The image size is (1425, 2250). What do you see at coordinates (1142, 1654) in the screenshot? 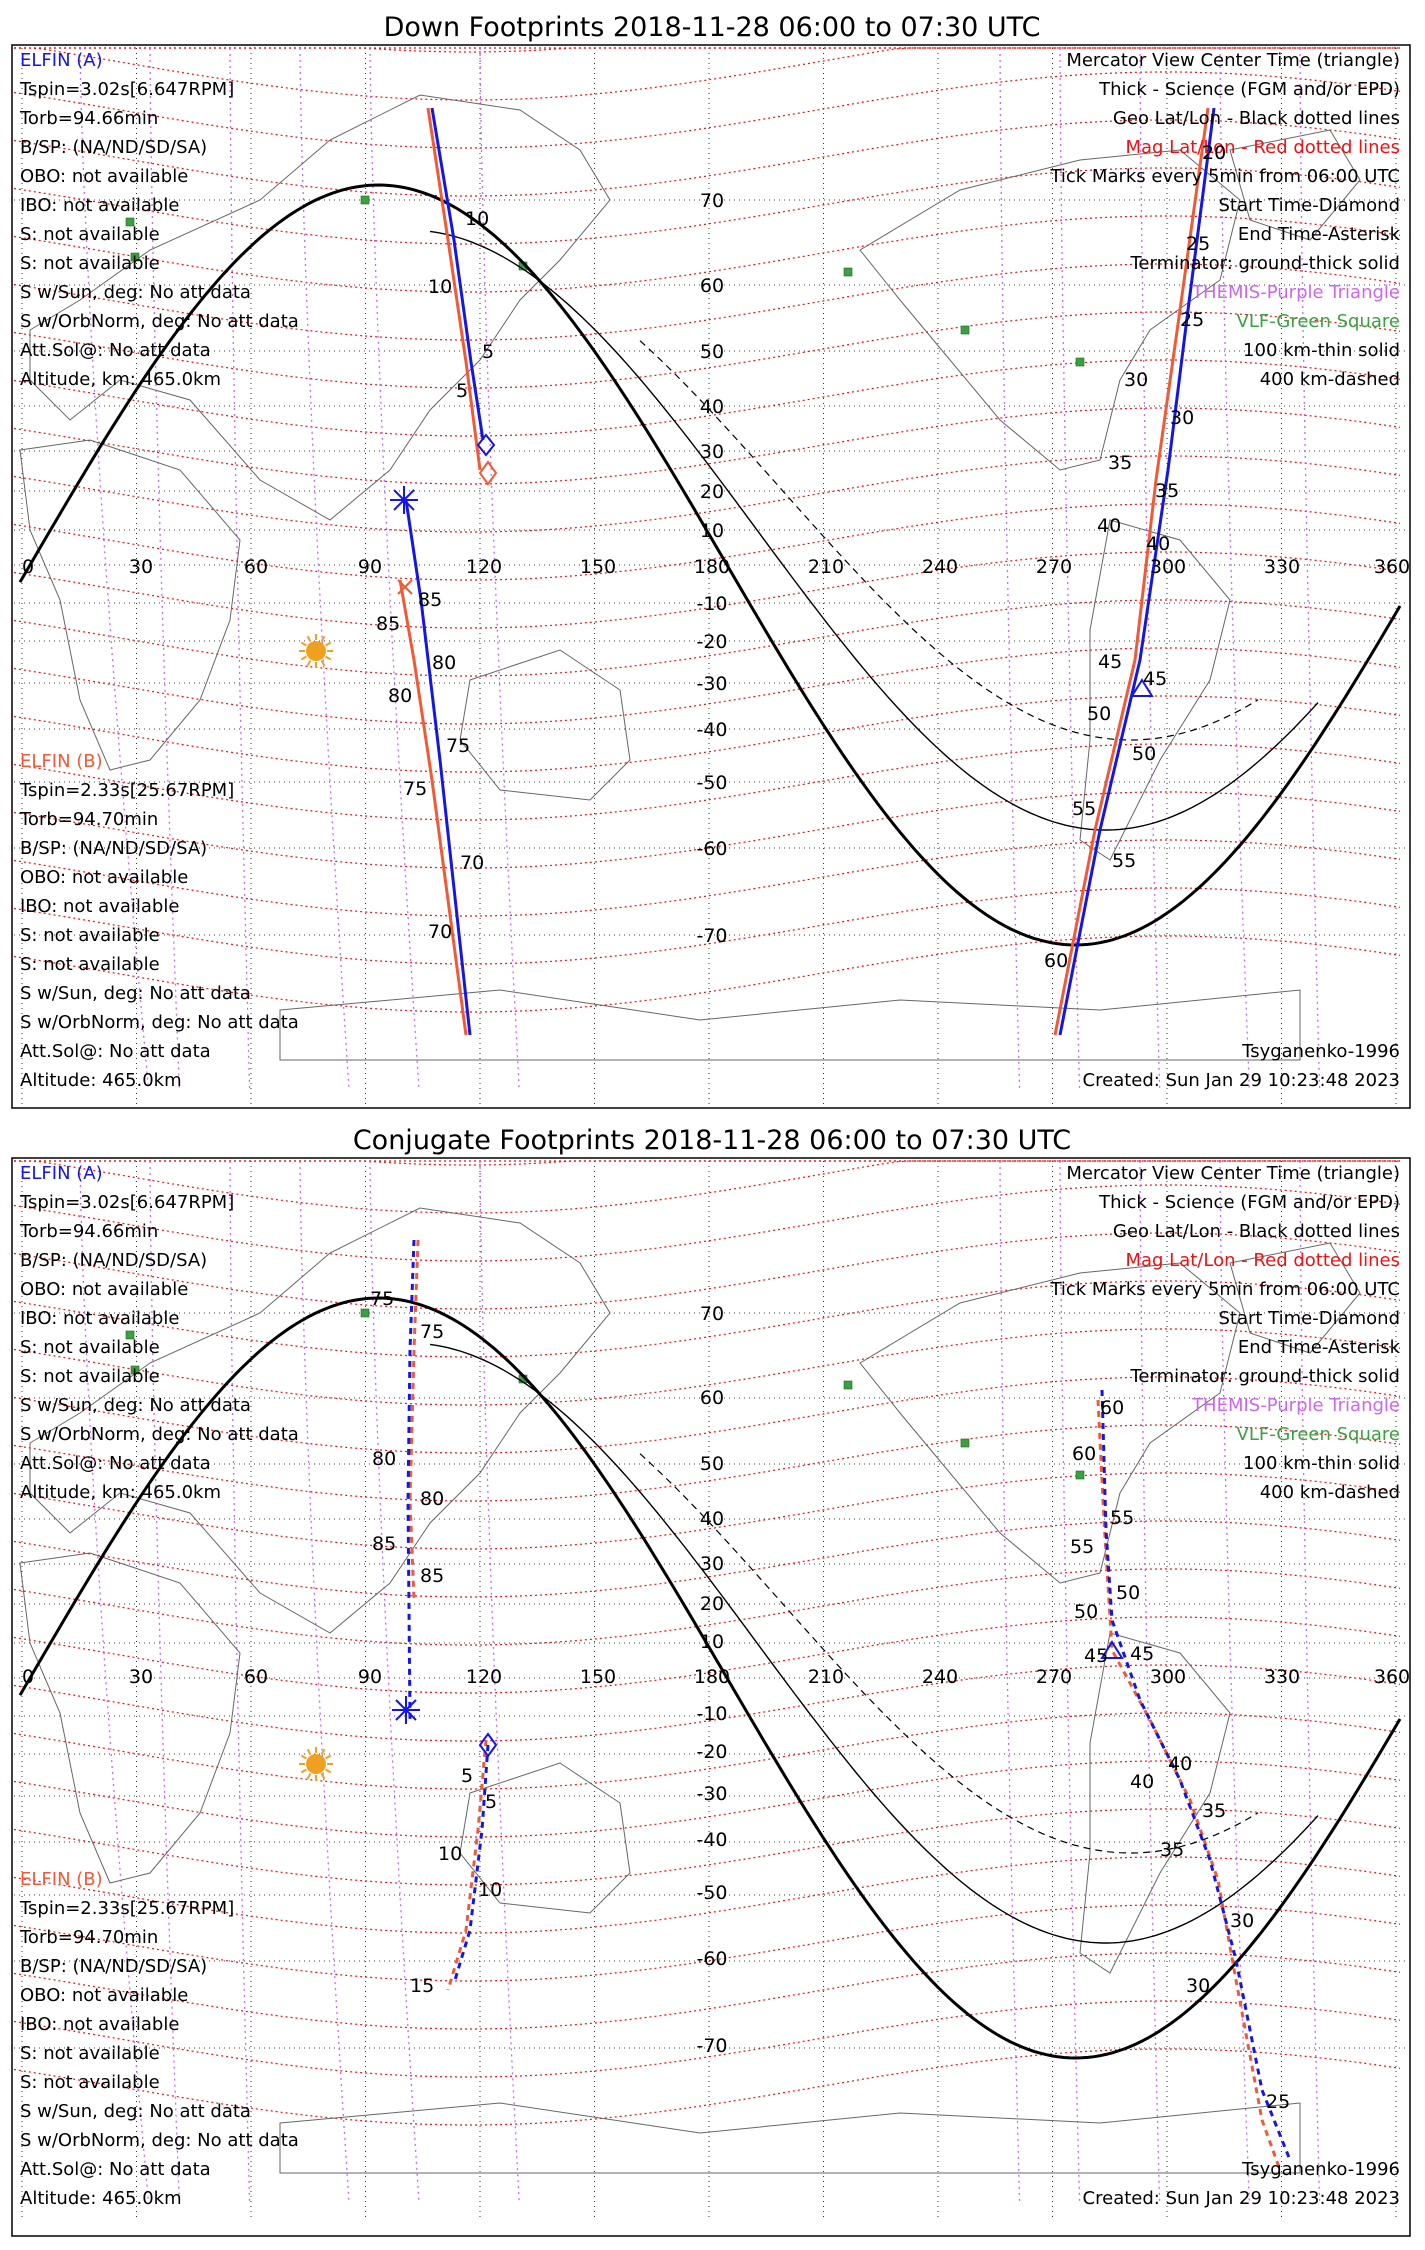
I see `track-a-label: 45` at bounding box center [1142, 1654].